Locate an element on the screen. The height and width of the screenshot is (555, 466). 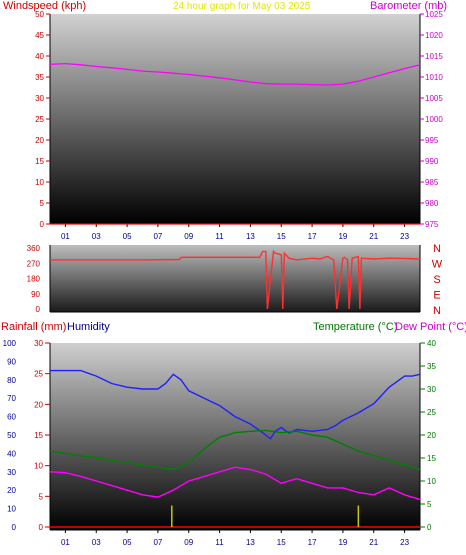
humidity-tick-label: 30 is located at coordinates (11, 472).